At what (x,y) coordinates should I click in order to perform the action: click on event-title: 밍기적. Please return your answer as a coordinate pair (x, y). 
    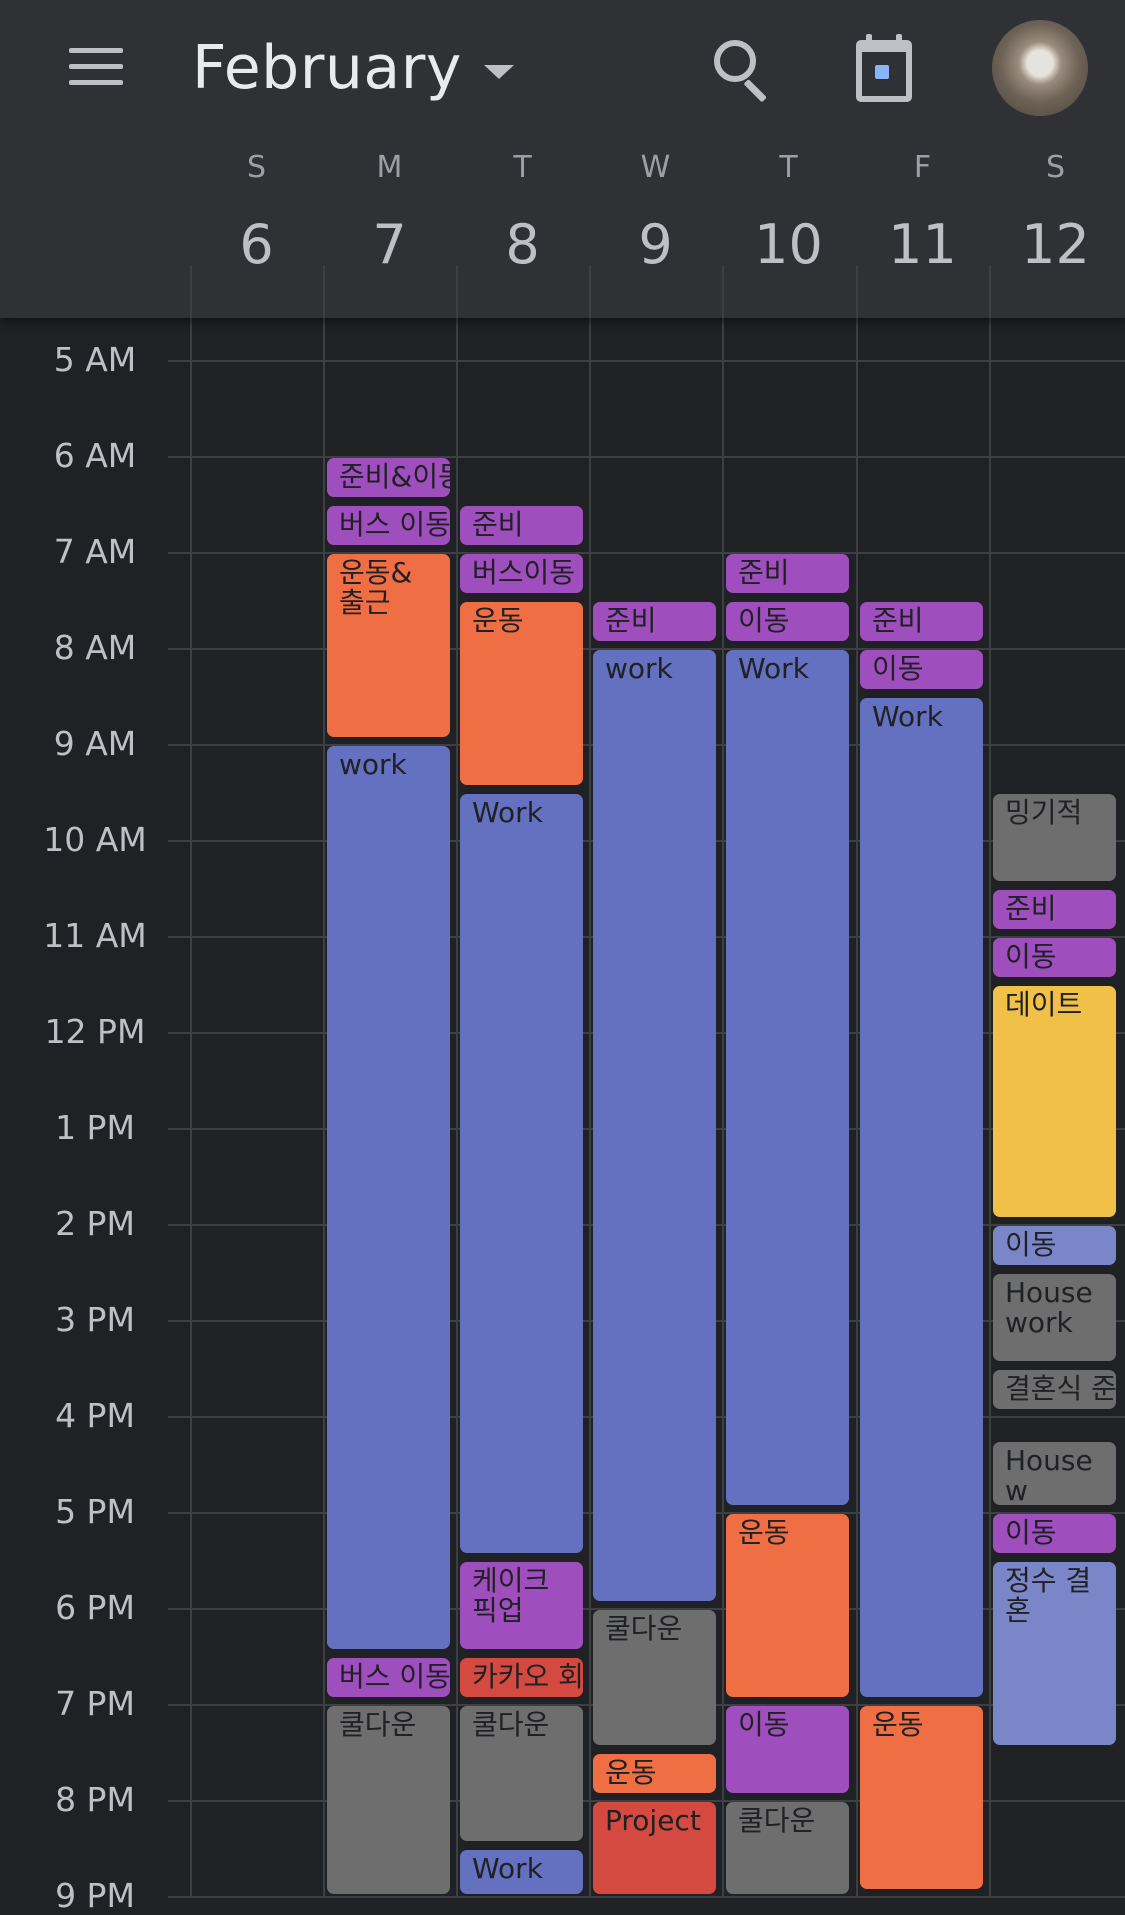
    Looking at the image, I should click on (1044, 812).